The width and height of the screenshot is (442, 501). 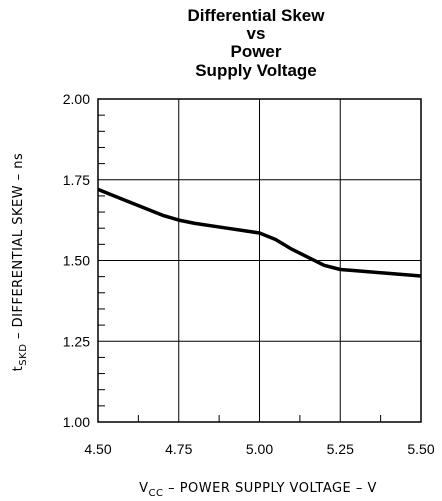 I want to click on y-tick-label: 1.25, so click(x=76, y=341).